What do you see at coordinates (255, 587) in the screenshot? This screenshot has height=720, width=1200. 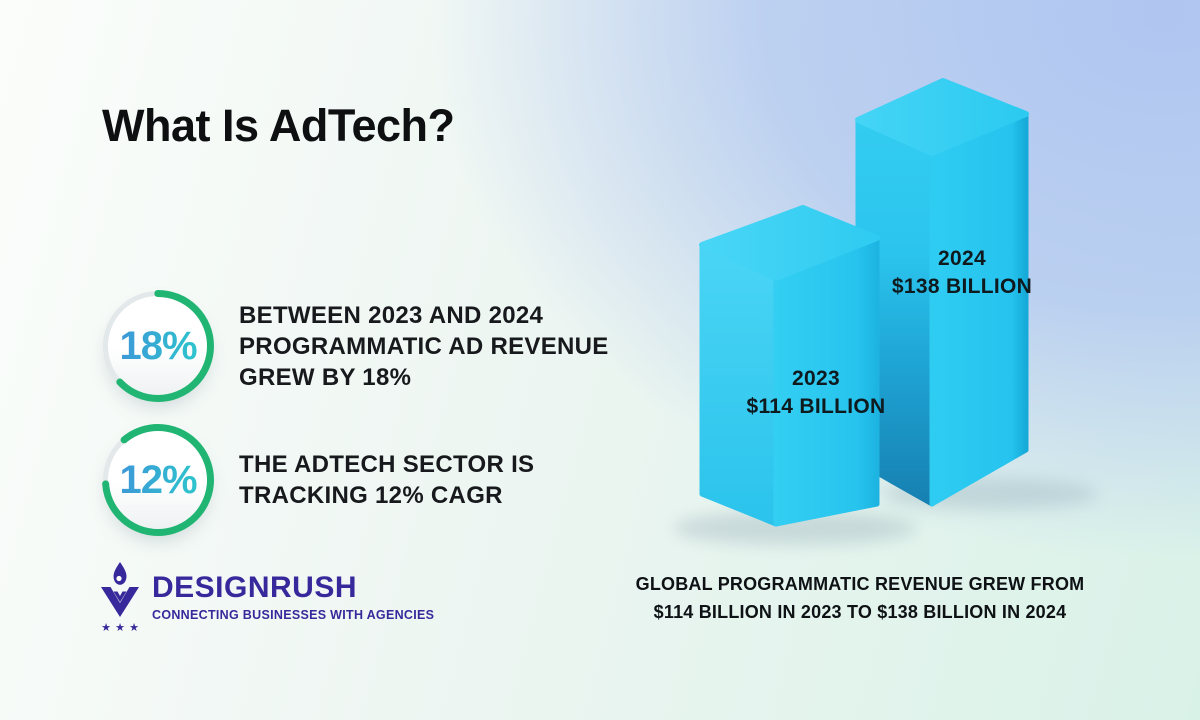 I see `logo-name: DESIGNRUSH` at bounding box center [255, 587].